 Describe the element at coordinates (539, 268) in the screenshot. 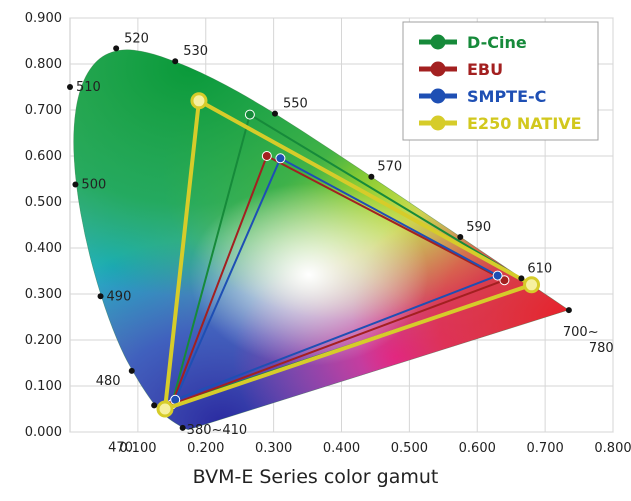

I see `wavelength-label: 610` at that location.